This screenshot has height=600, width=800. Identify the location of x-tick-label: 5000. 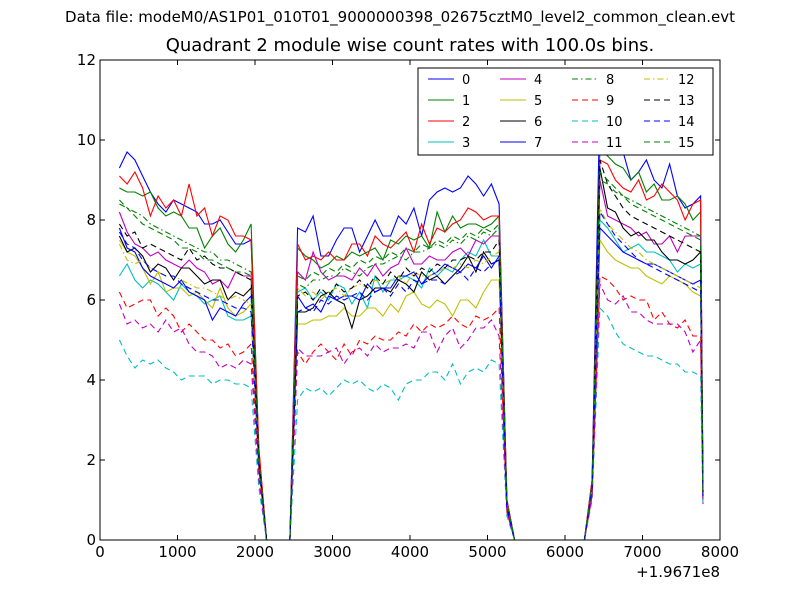
(487, 552).